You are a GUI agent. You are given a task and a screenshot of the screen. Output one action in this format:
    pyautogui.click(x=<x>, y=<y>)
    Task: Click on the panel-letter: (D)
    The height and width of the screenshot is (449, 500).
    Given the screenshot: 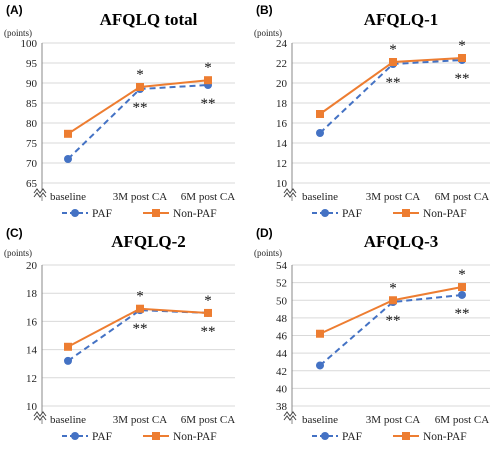 What is the action you would take?
    pyautogui.click(x=264, y=233)
    